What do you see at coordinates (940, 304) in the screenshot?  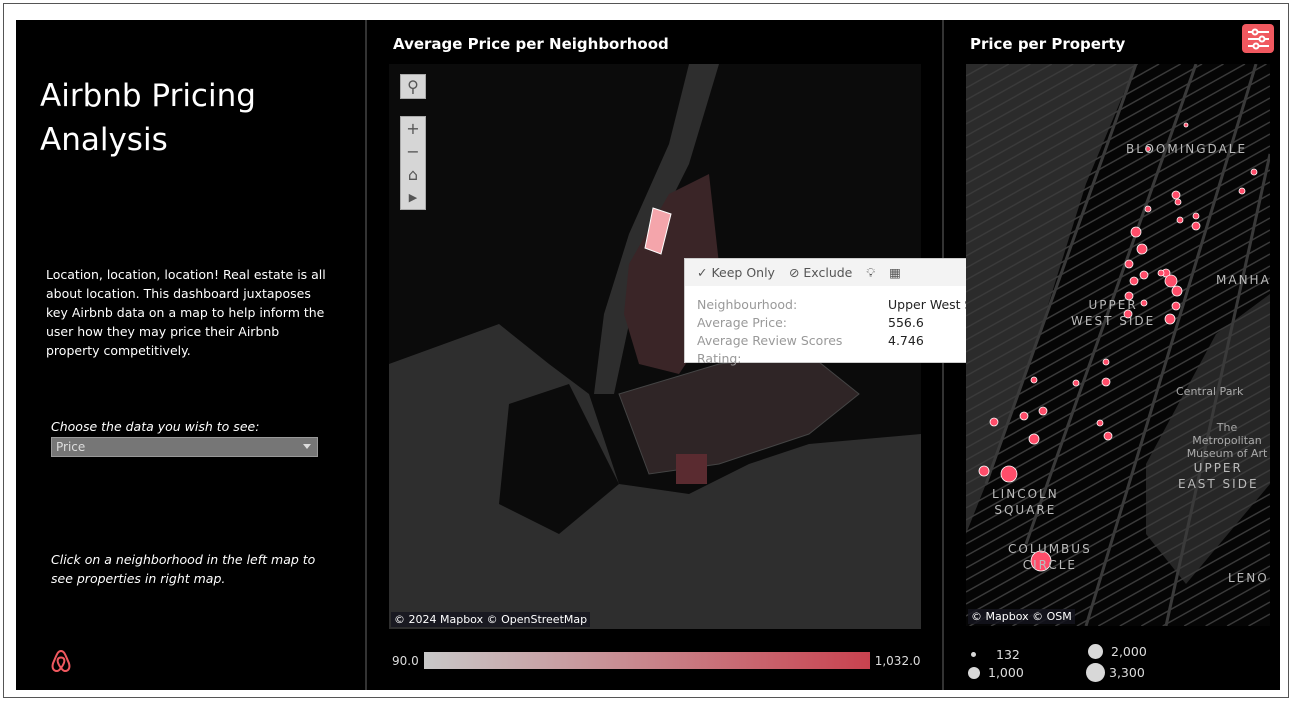 I see `tooltip-value: Upper West Side` at bounding box center [940, 304].